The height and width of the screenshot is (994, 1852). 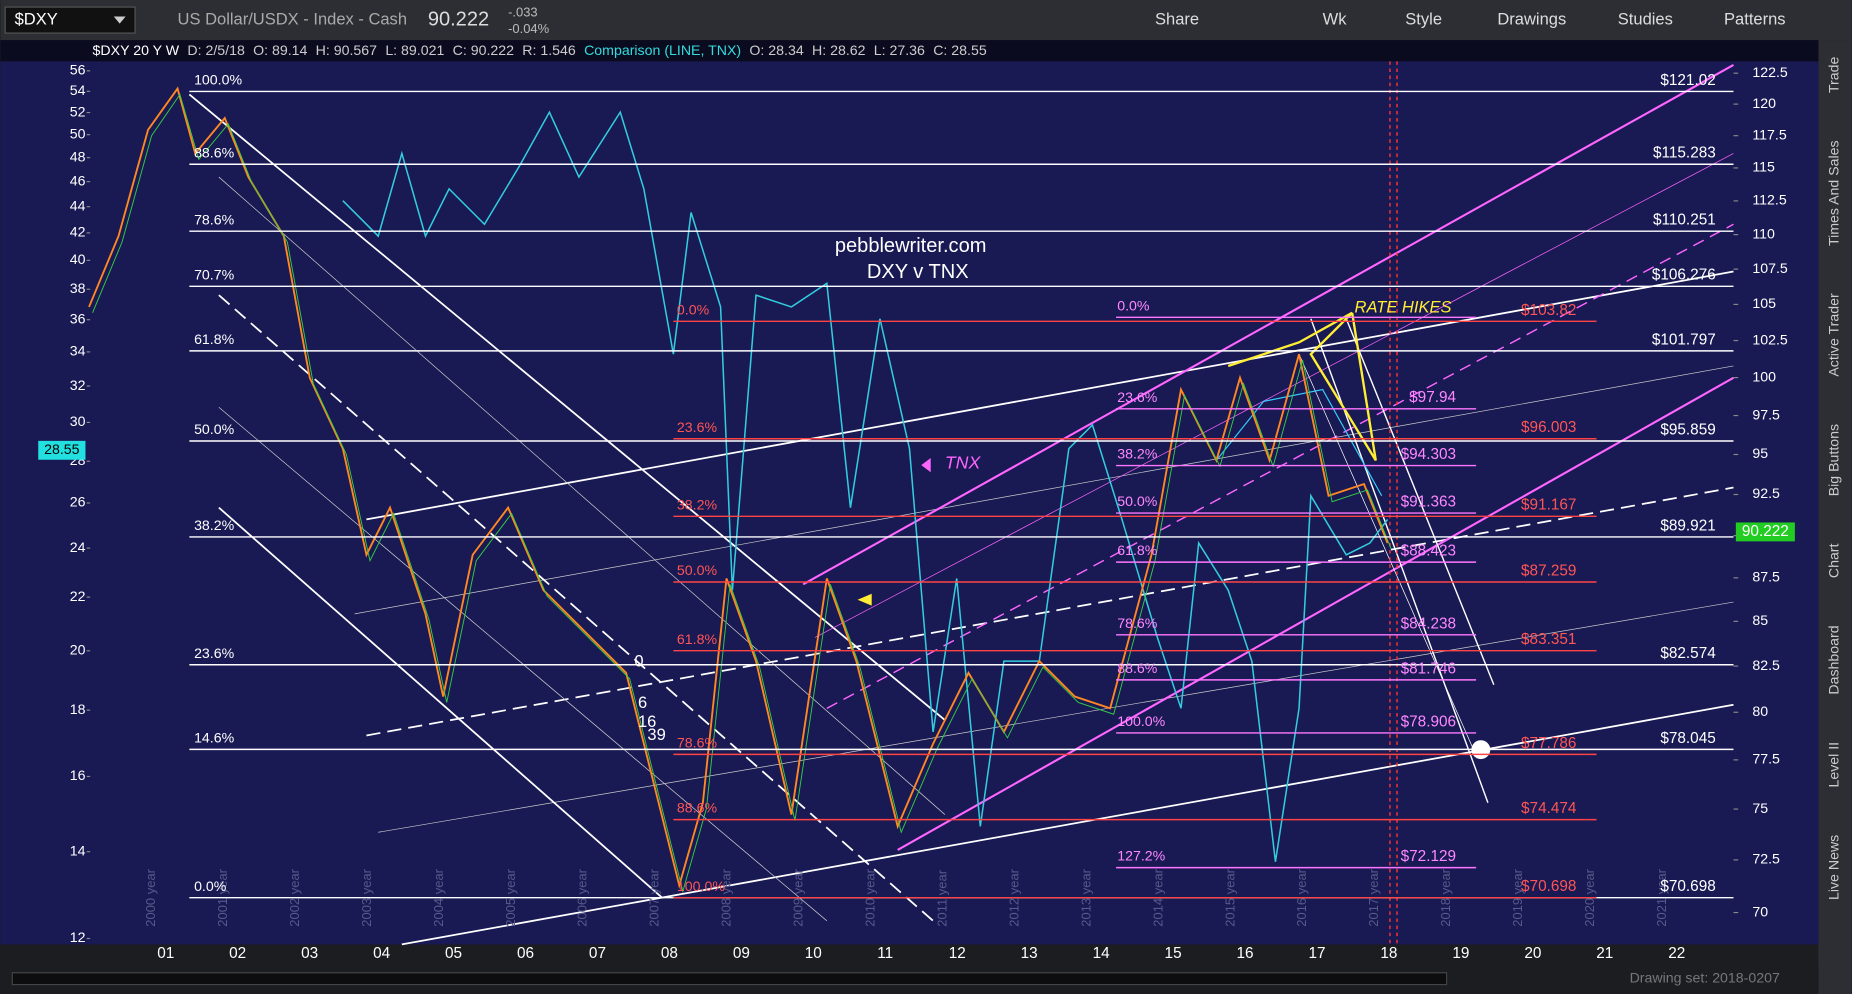 I want to click on left-tick-label: 54, so click(x=78, y=91).